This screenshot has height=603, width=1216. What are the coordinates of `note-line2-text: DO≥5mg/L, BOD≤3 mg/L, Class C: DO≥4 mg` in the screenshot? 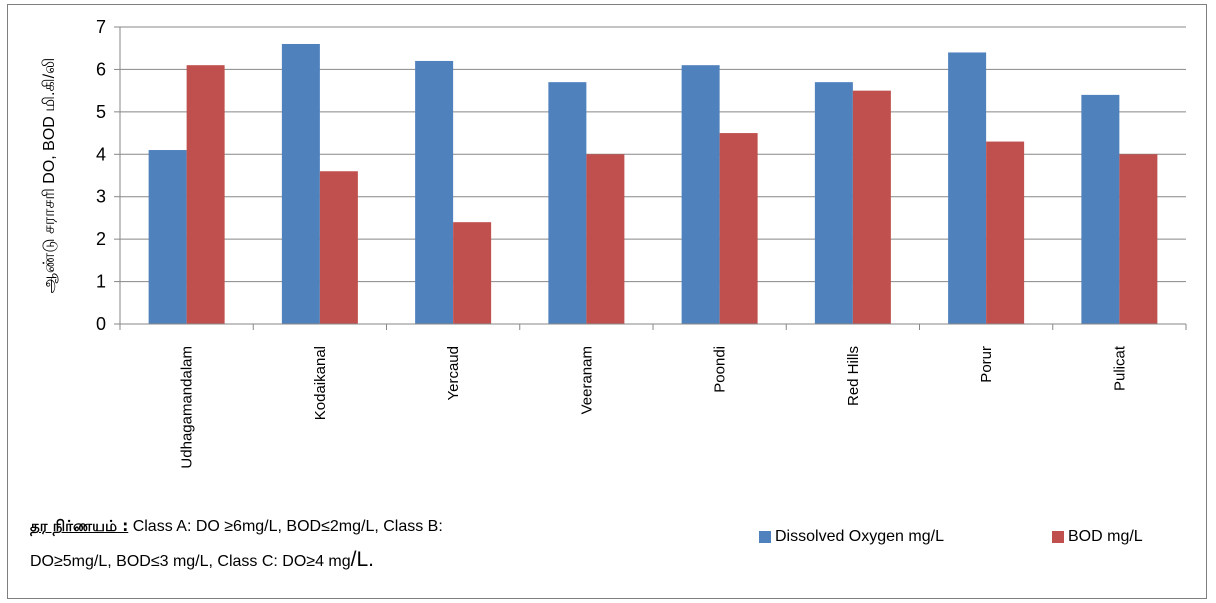 It's located at (190, 561).